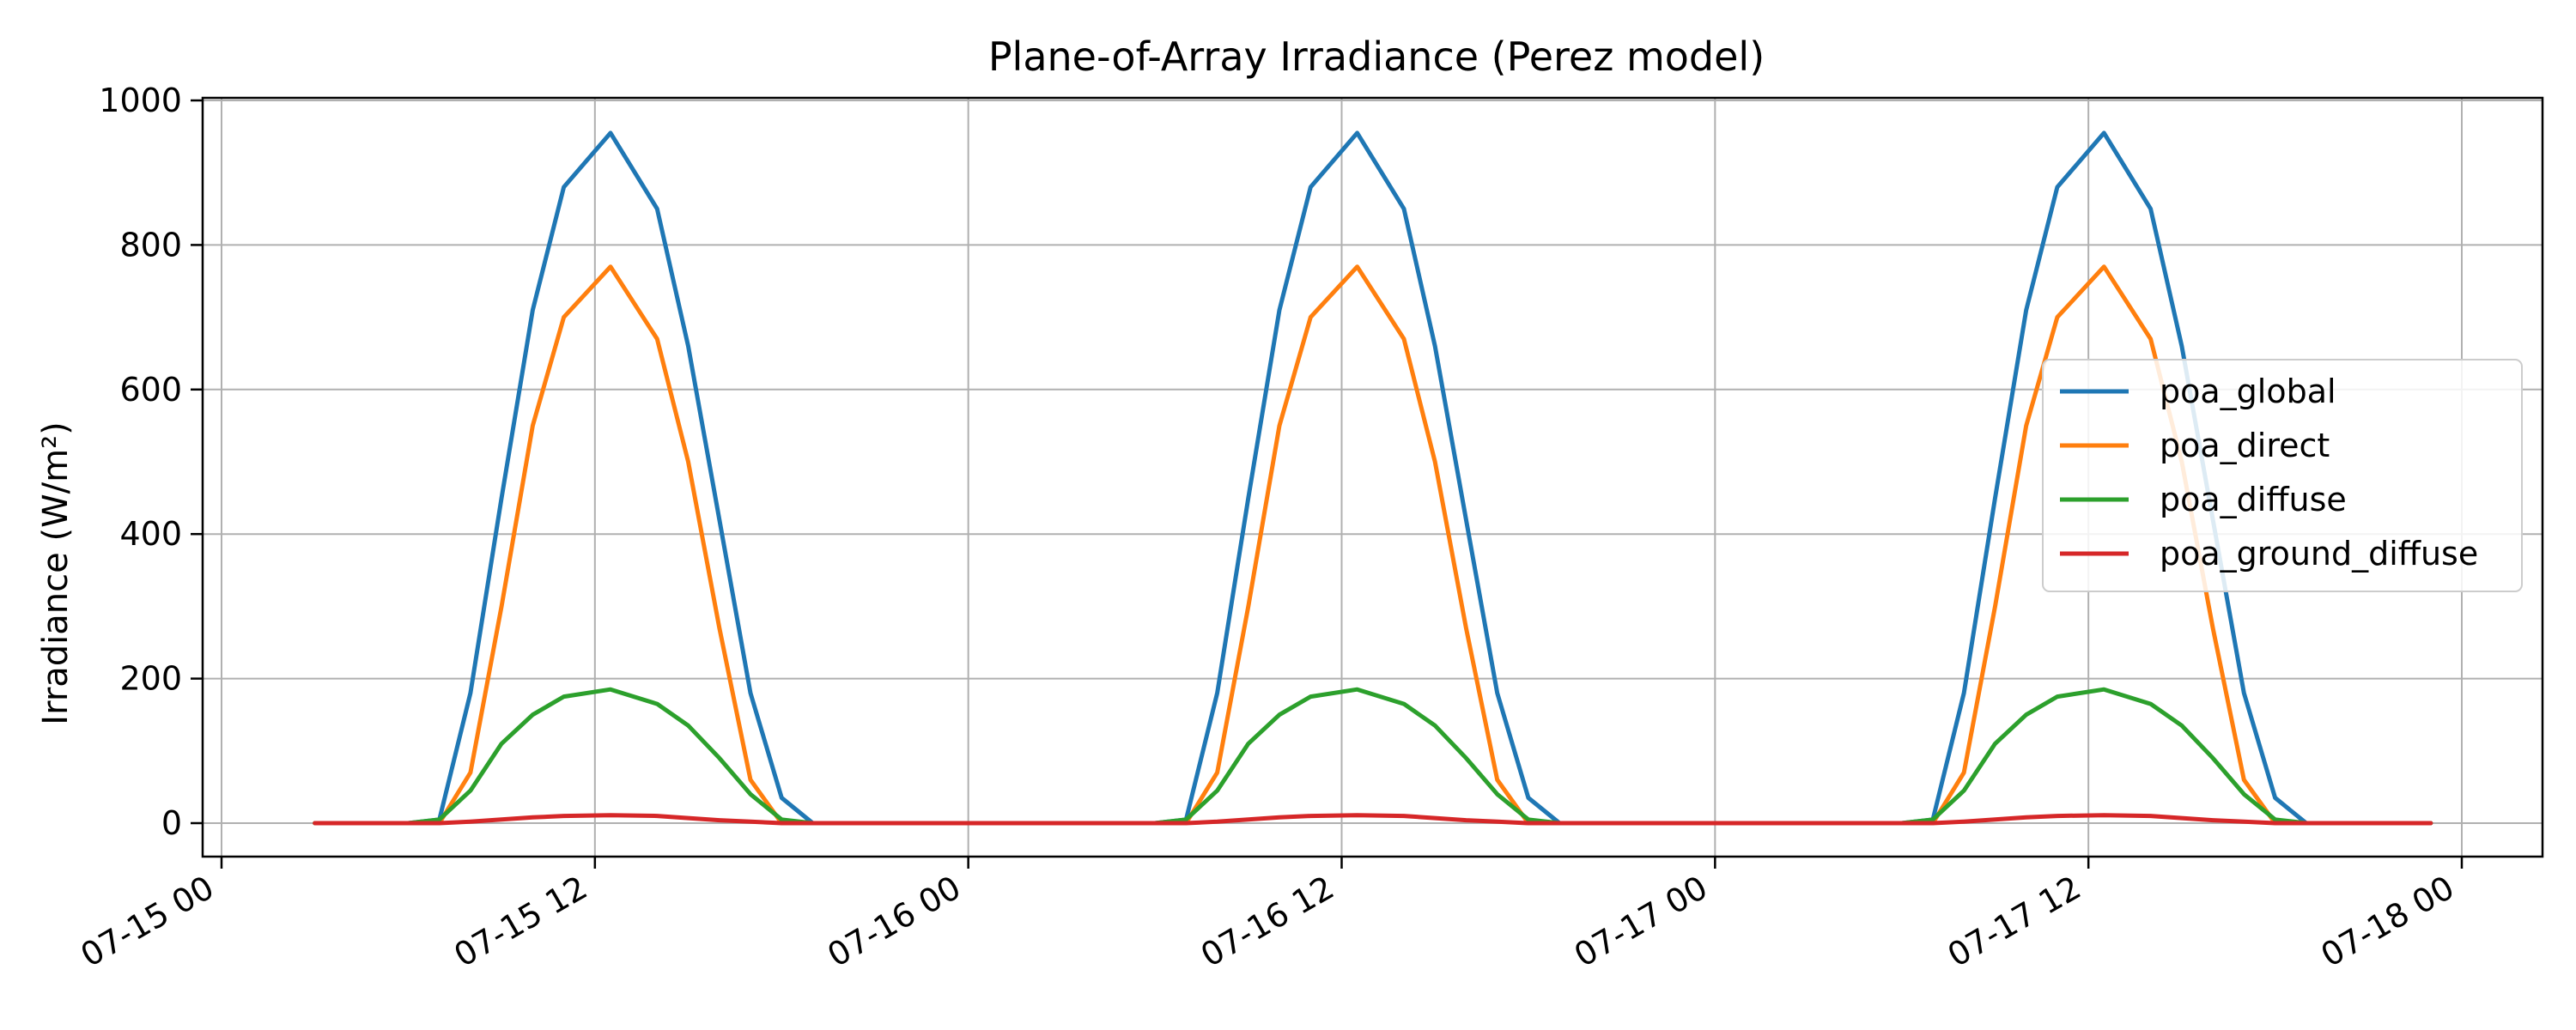  What do you see at coordinates (150, 390) in the screenshot?
I see `y-tick-label: 600` at bounding box center [150, 390].